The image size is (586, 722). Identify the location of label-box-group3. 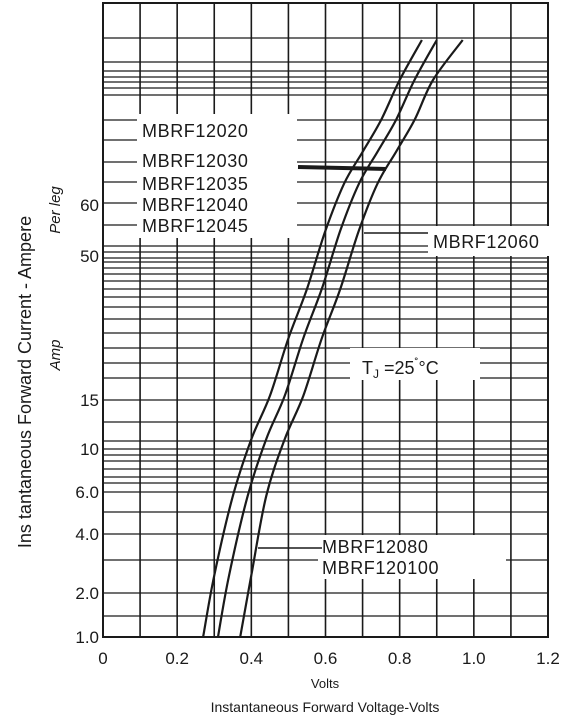
(412, 557).